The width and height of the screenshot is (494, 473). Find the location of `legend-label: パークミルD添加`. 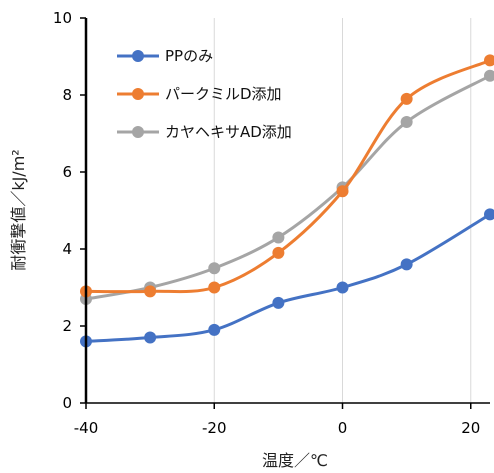

legend-label: パークミルD添加 is located at coordinates (223, 94).